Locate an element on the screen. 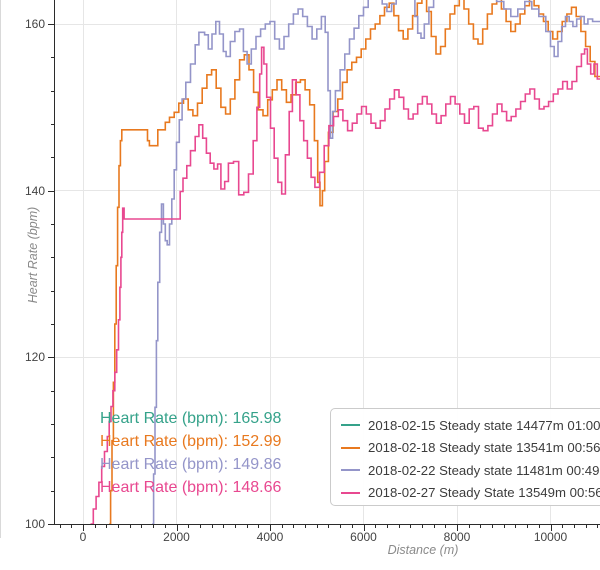  legend-label: 2018-02-18 Steady state 13541m 00:56:0 is located at coordinates (484, 448).